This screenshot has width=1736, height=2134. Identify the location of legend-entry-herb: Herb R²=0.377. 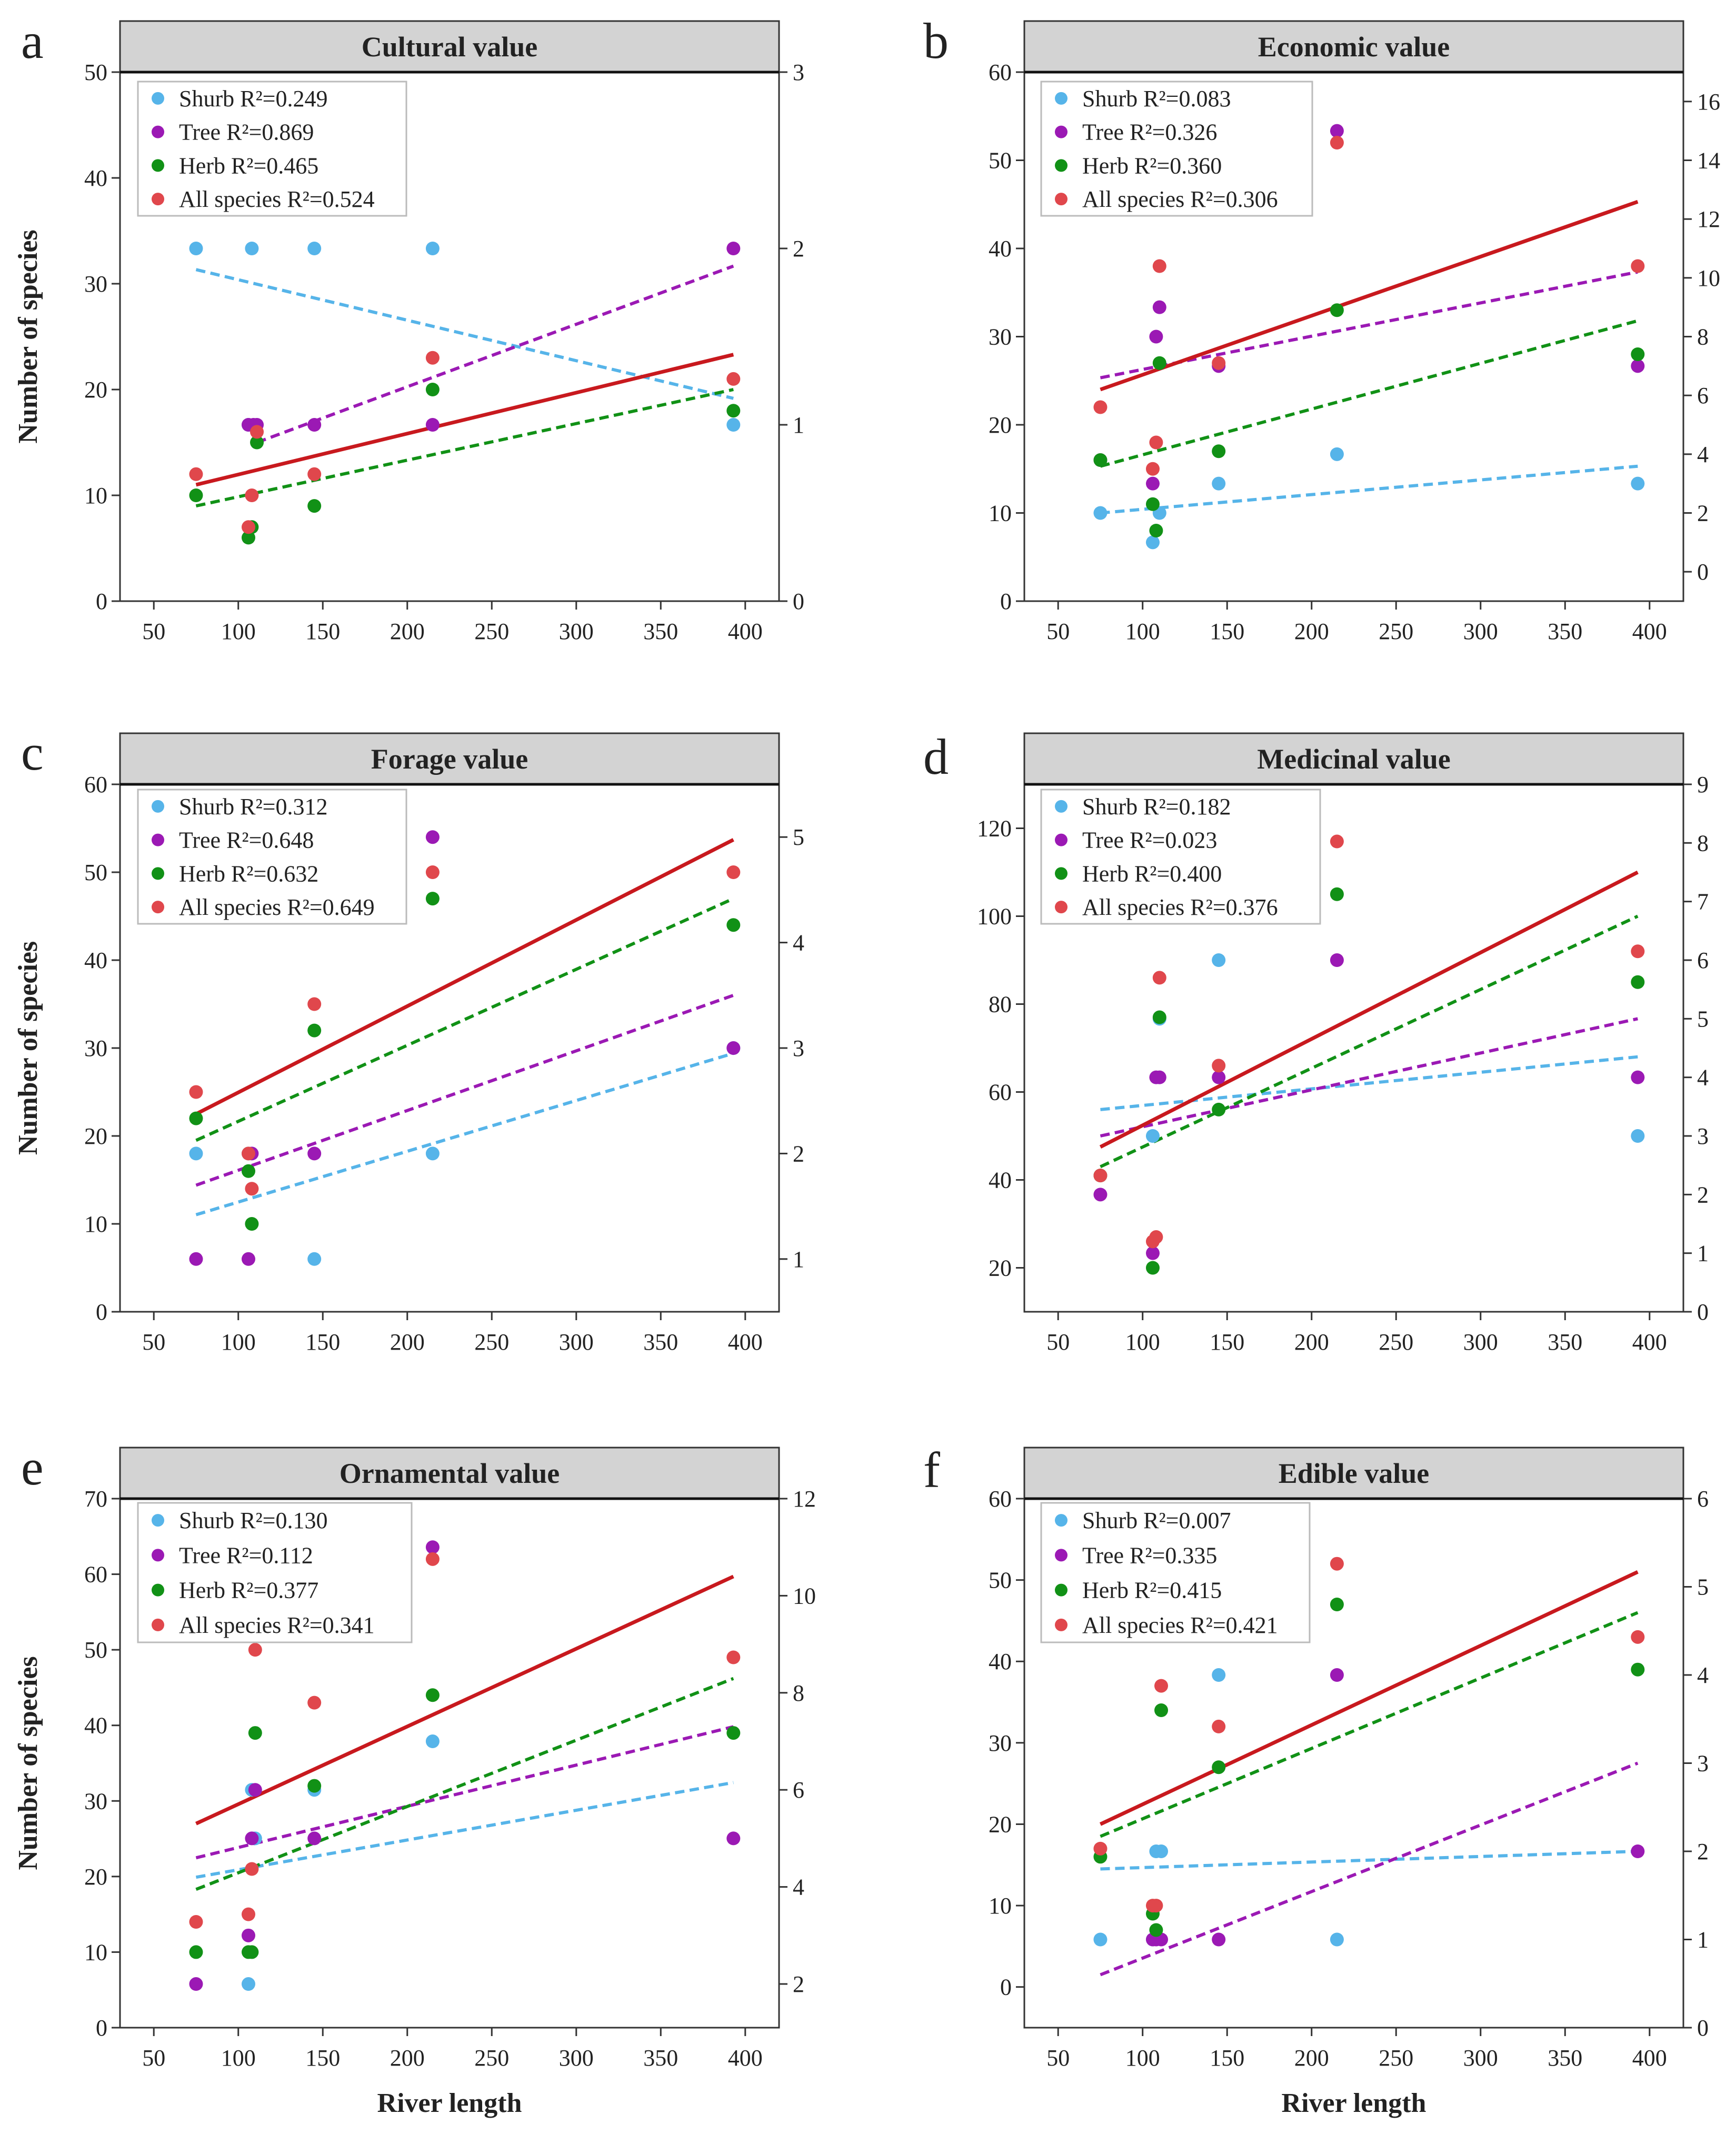
(248, 1590).